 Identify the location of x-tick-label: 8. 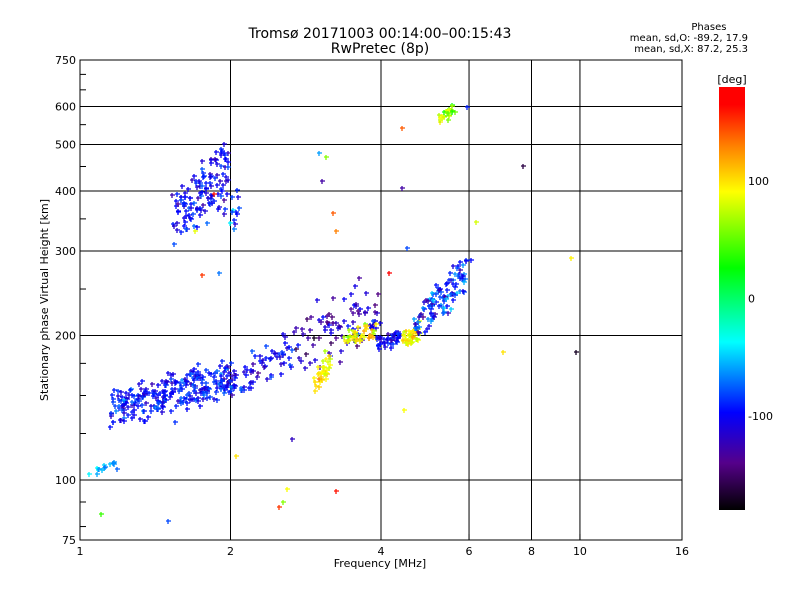
(531, 551).